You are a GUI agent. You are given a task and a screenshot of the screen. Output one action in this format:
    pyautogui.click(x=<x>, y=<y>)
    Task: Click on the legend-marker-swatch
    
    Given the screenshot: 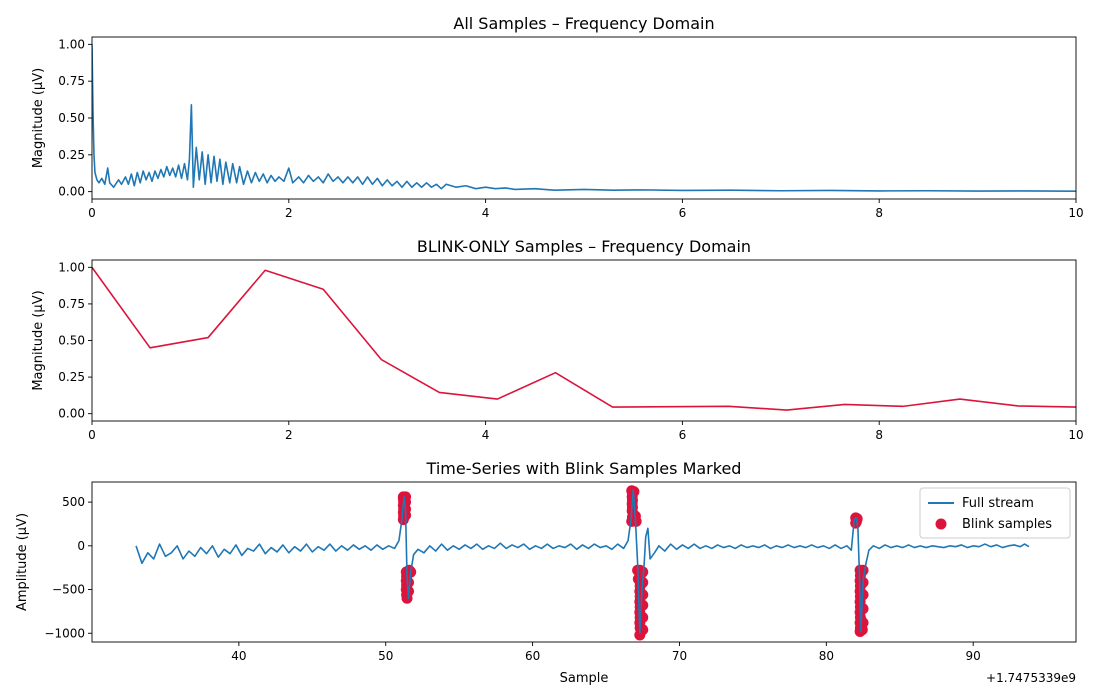 What is the action you would take?
    pyautogui.click(x=941, y=524)
    